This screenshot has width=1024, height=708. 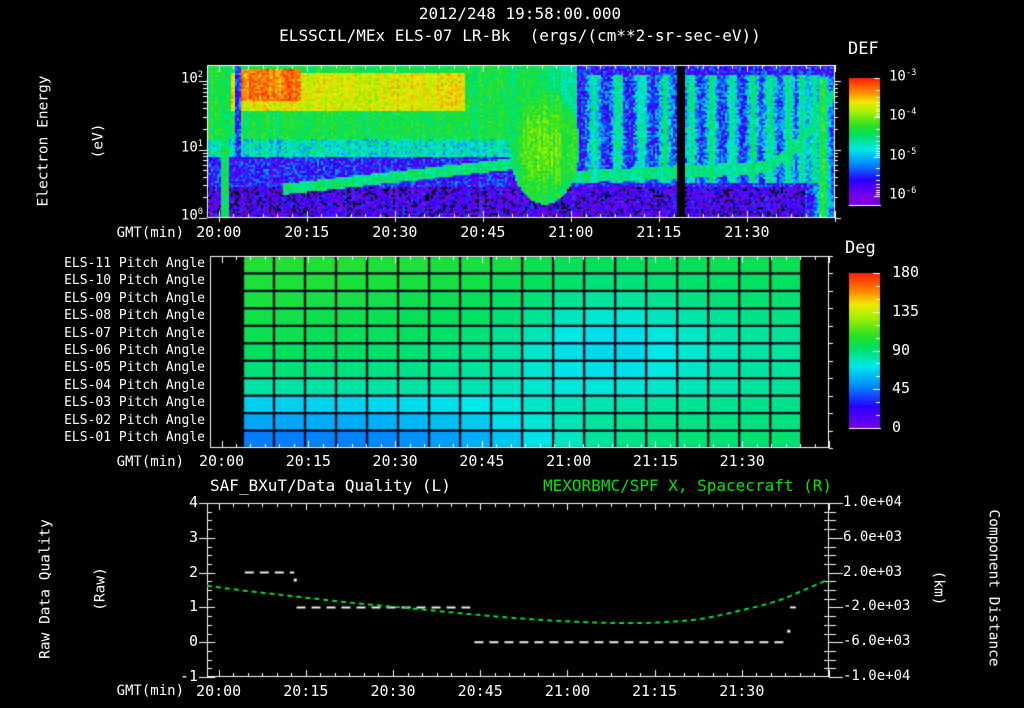 I want to click on distance-axis-label: Component Distance (km), so click(x=959, y=587).